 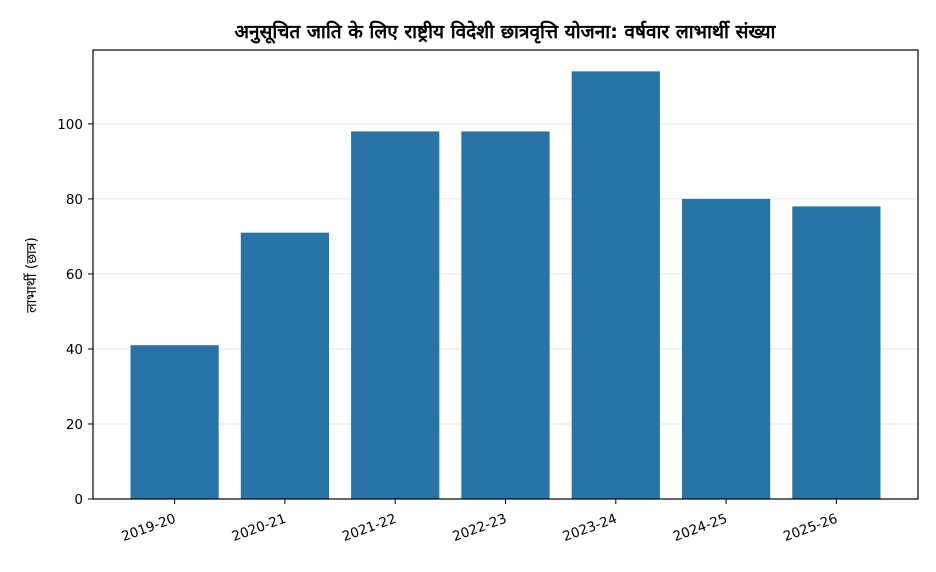 What do you see at coordinates (75, 312) in the screenshot?
I see `y-axis-ticks: 0 20 40 60 80 100` at bounding box center [75, 312].